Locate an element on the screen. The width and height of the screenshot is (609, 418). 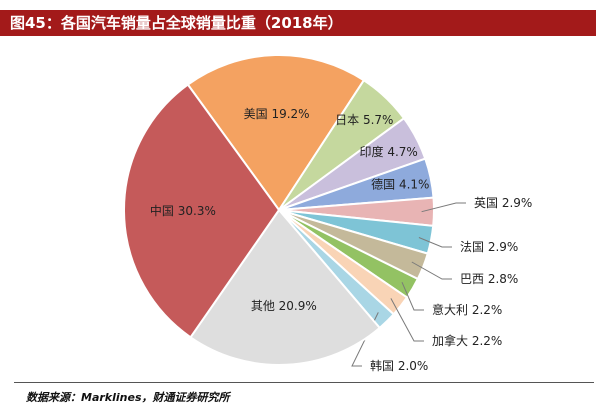
pie-label-6: 巴西 2.8% is located at coordinates (489, 279).